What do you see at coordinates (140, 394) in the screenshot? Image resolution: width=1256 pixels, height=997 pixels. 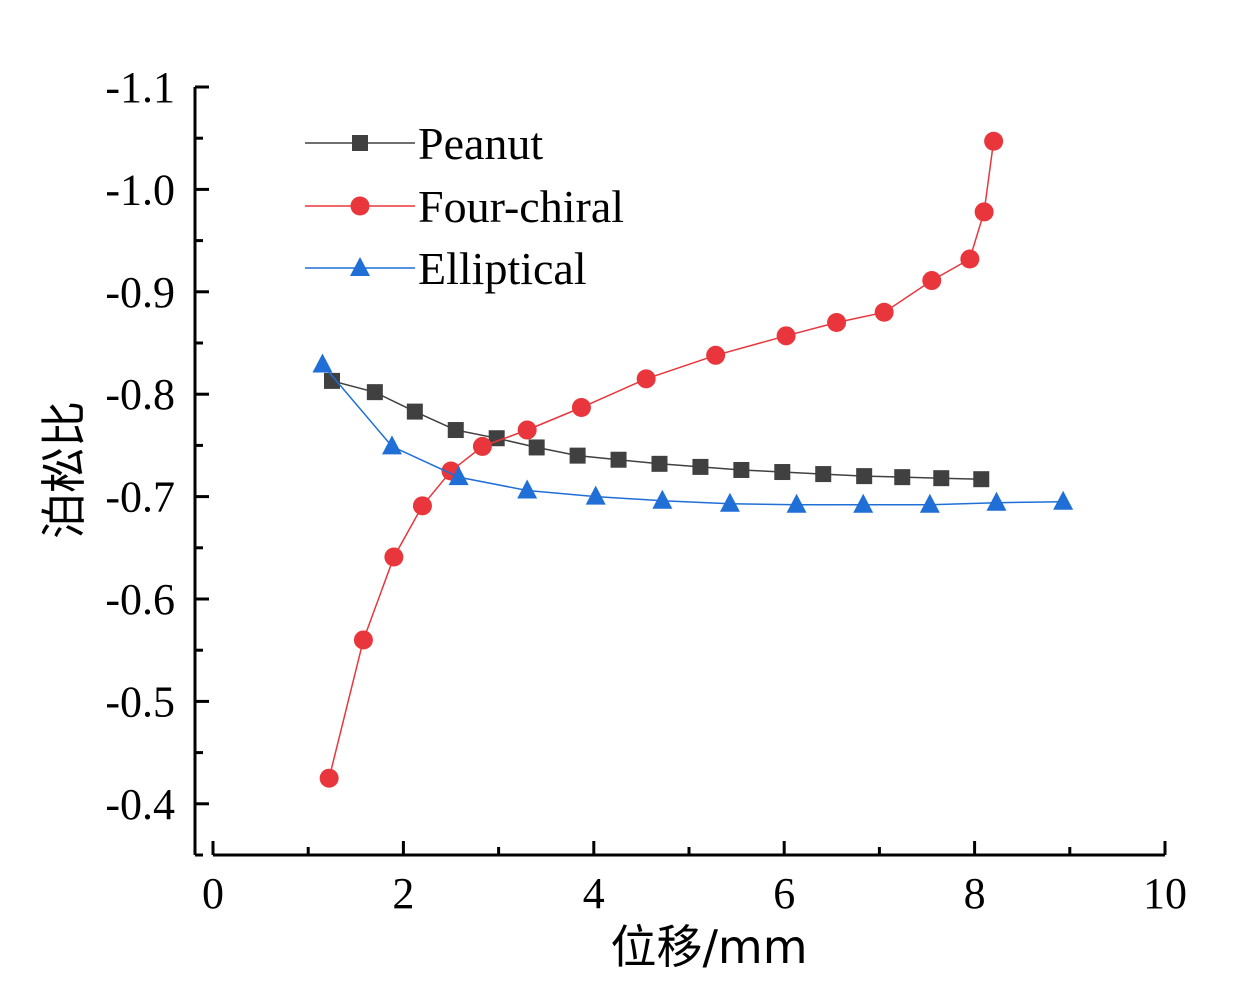 I see `y-tick-label: -0.8` at bounding box center [140, 394].